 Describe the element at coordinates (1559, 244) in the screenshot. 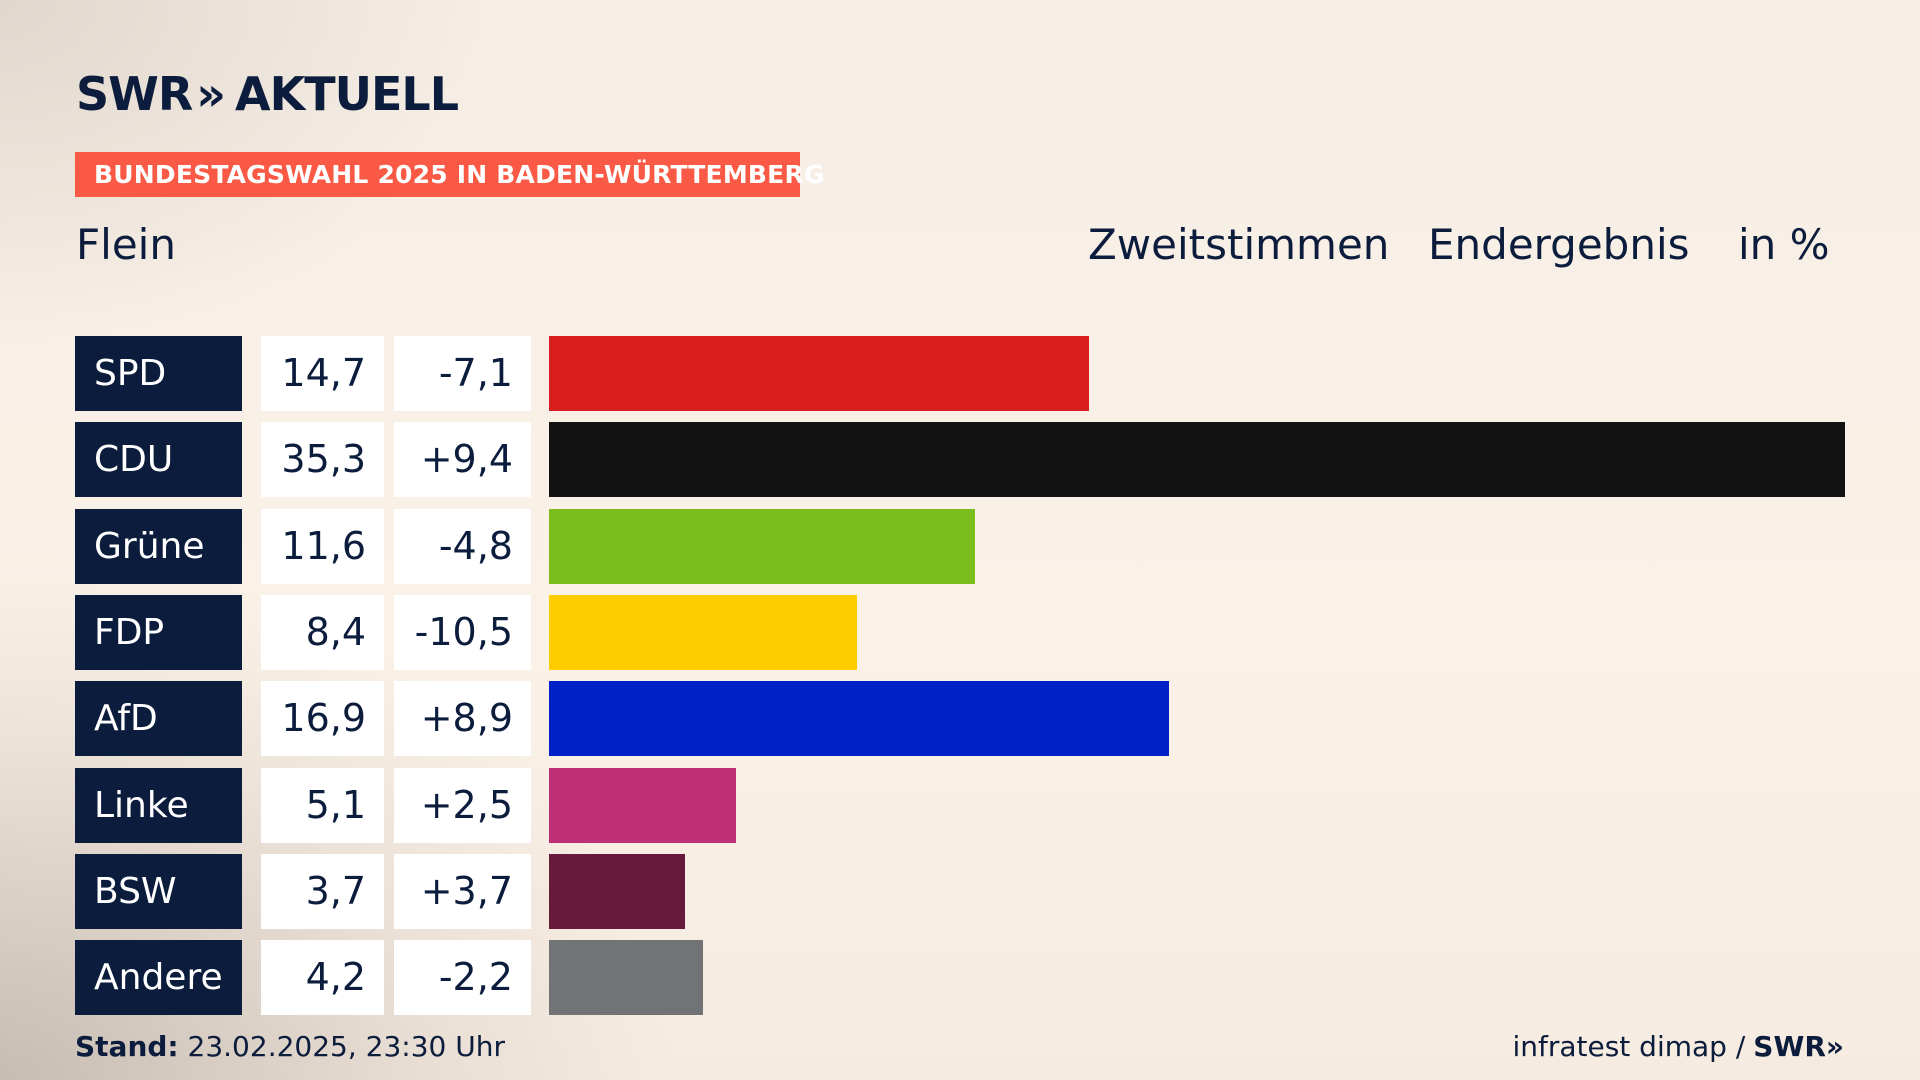

I see `header-status: Endergebnis` at that location.